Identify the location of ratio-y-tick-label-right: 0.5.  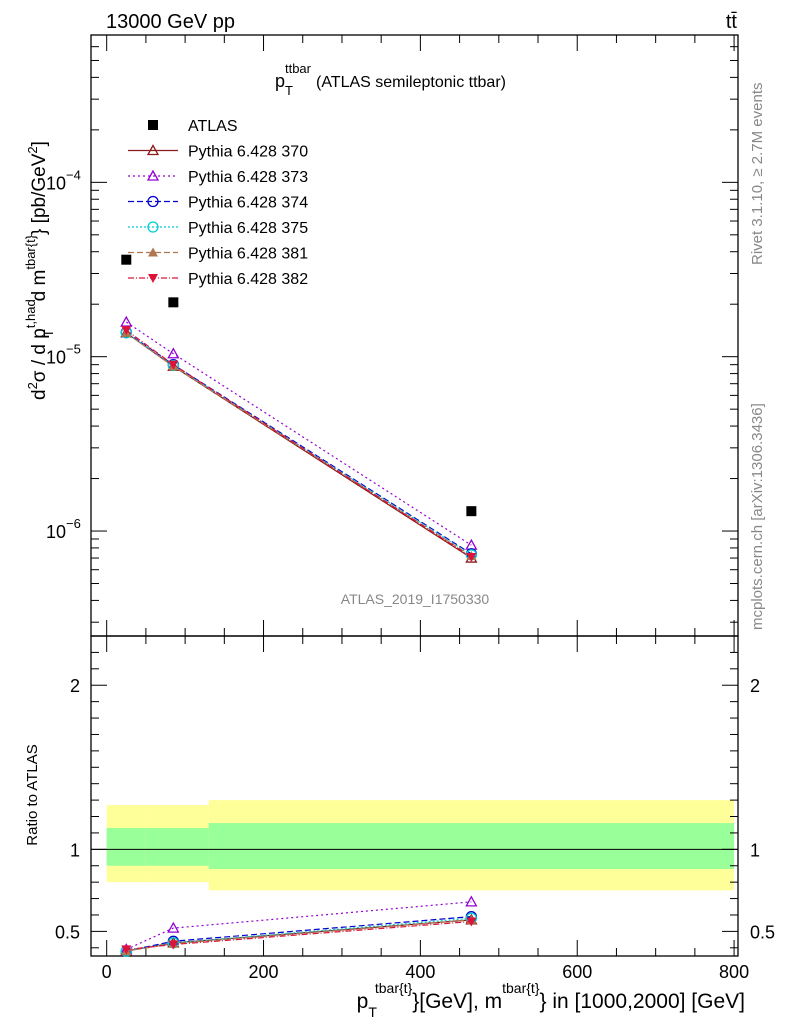
(762, 932).